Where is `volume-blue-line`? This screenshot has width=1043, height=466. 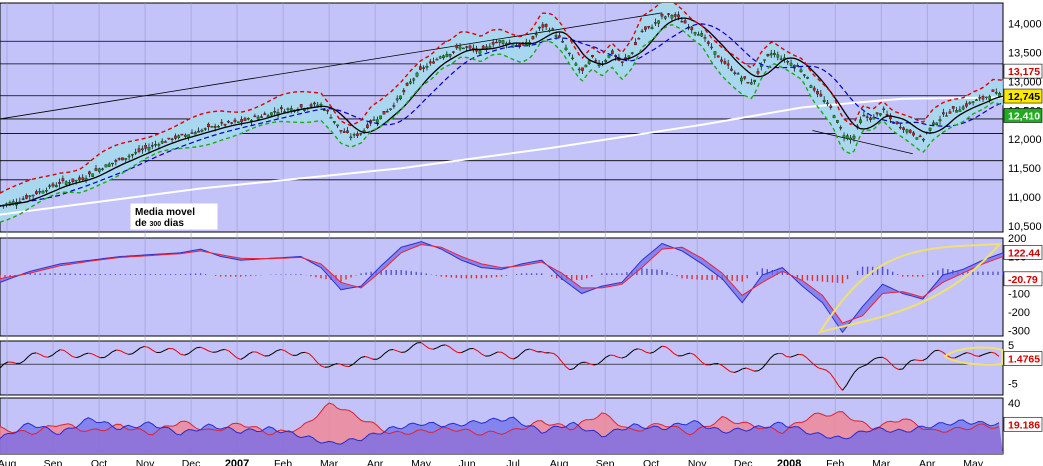
volume-blue-line is located at coordinates (500, 430).